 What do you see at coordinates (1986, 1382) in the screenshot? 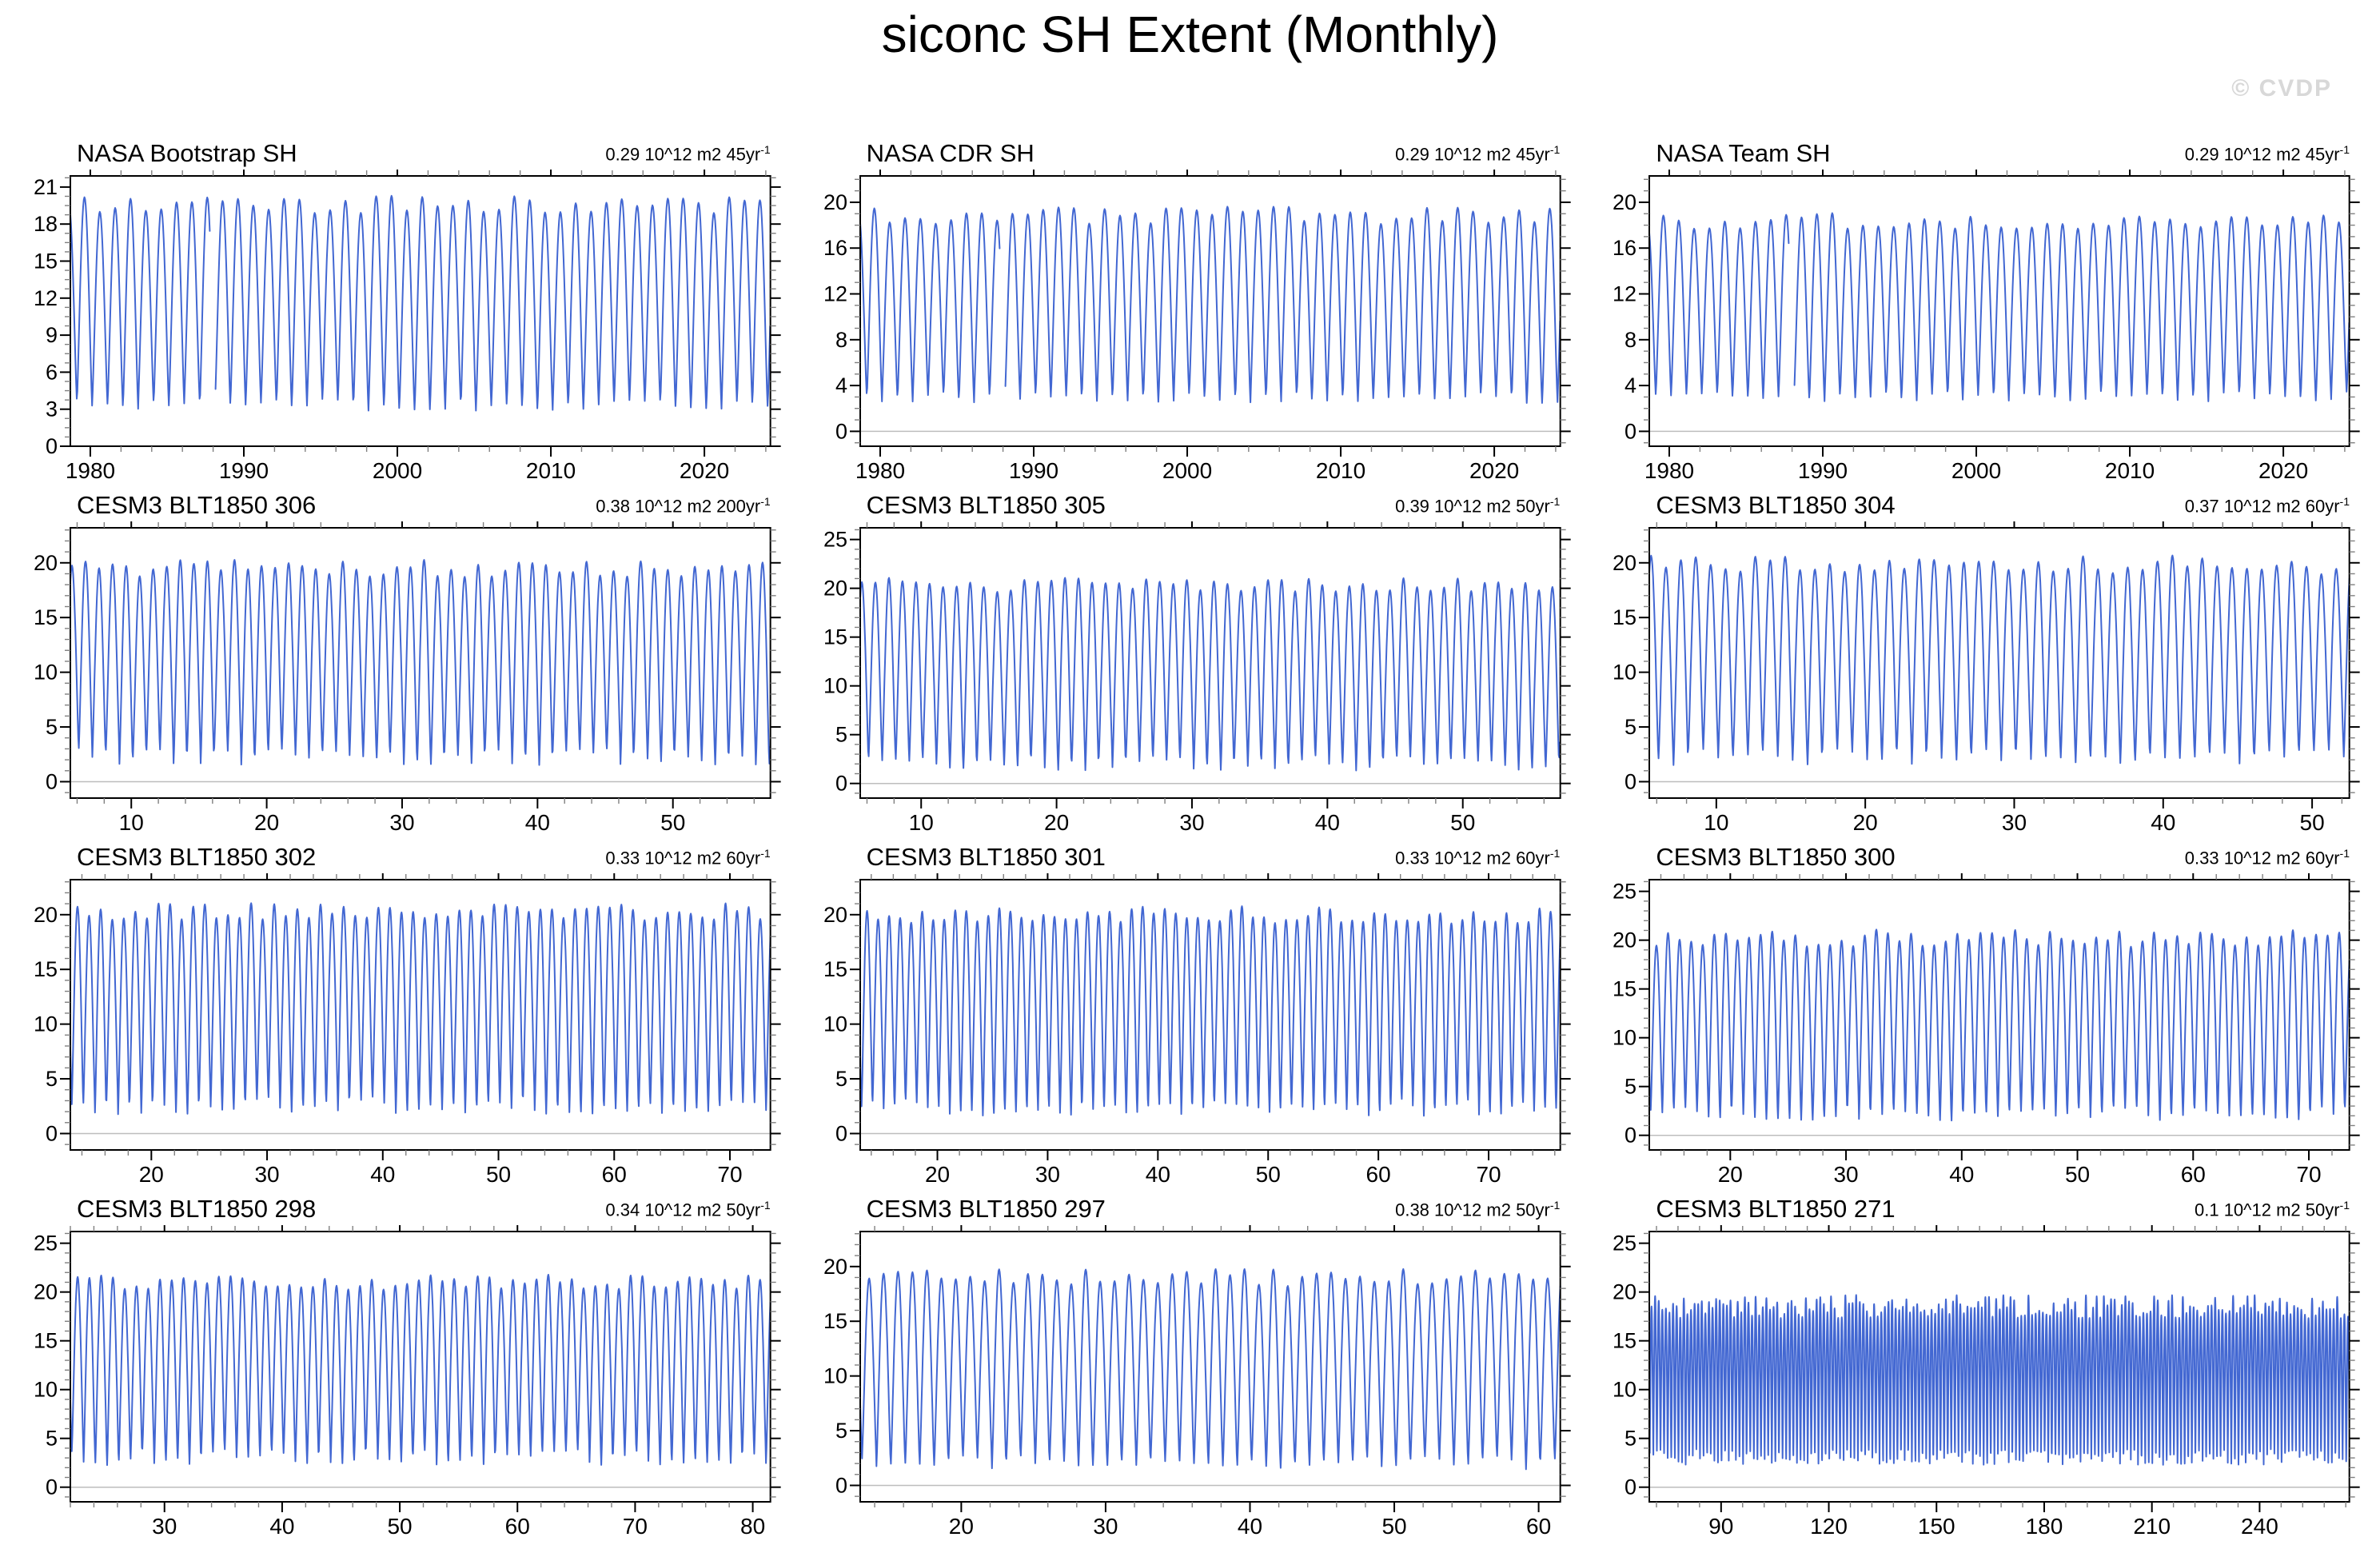
I see `timeseries-plot: 90 120 150 180 210 240 0 5 10 15 20 25` at bounding box center [1986, 1382].